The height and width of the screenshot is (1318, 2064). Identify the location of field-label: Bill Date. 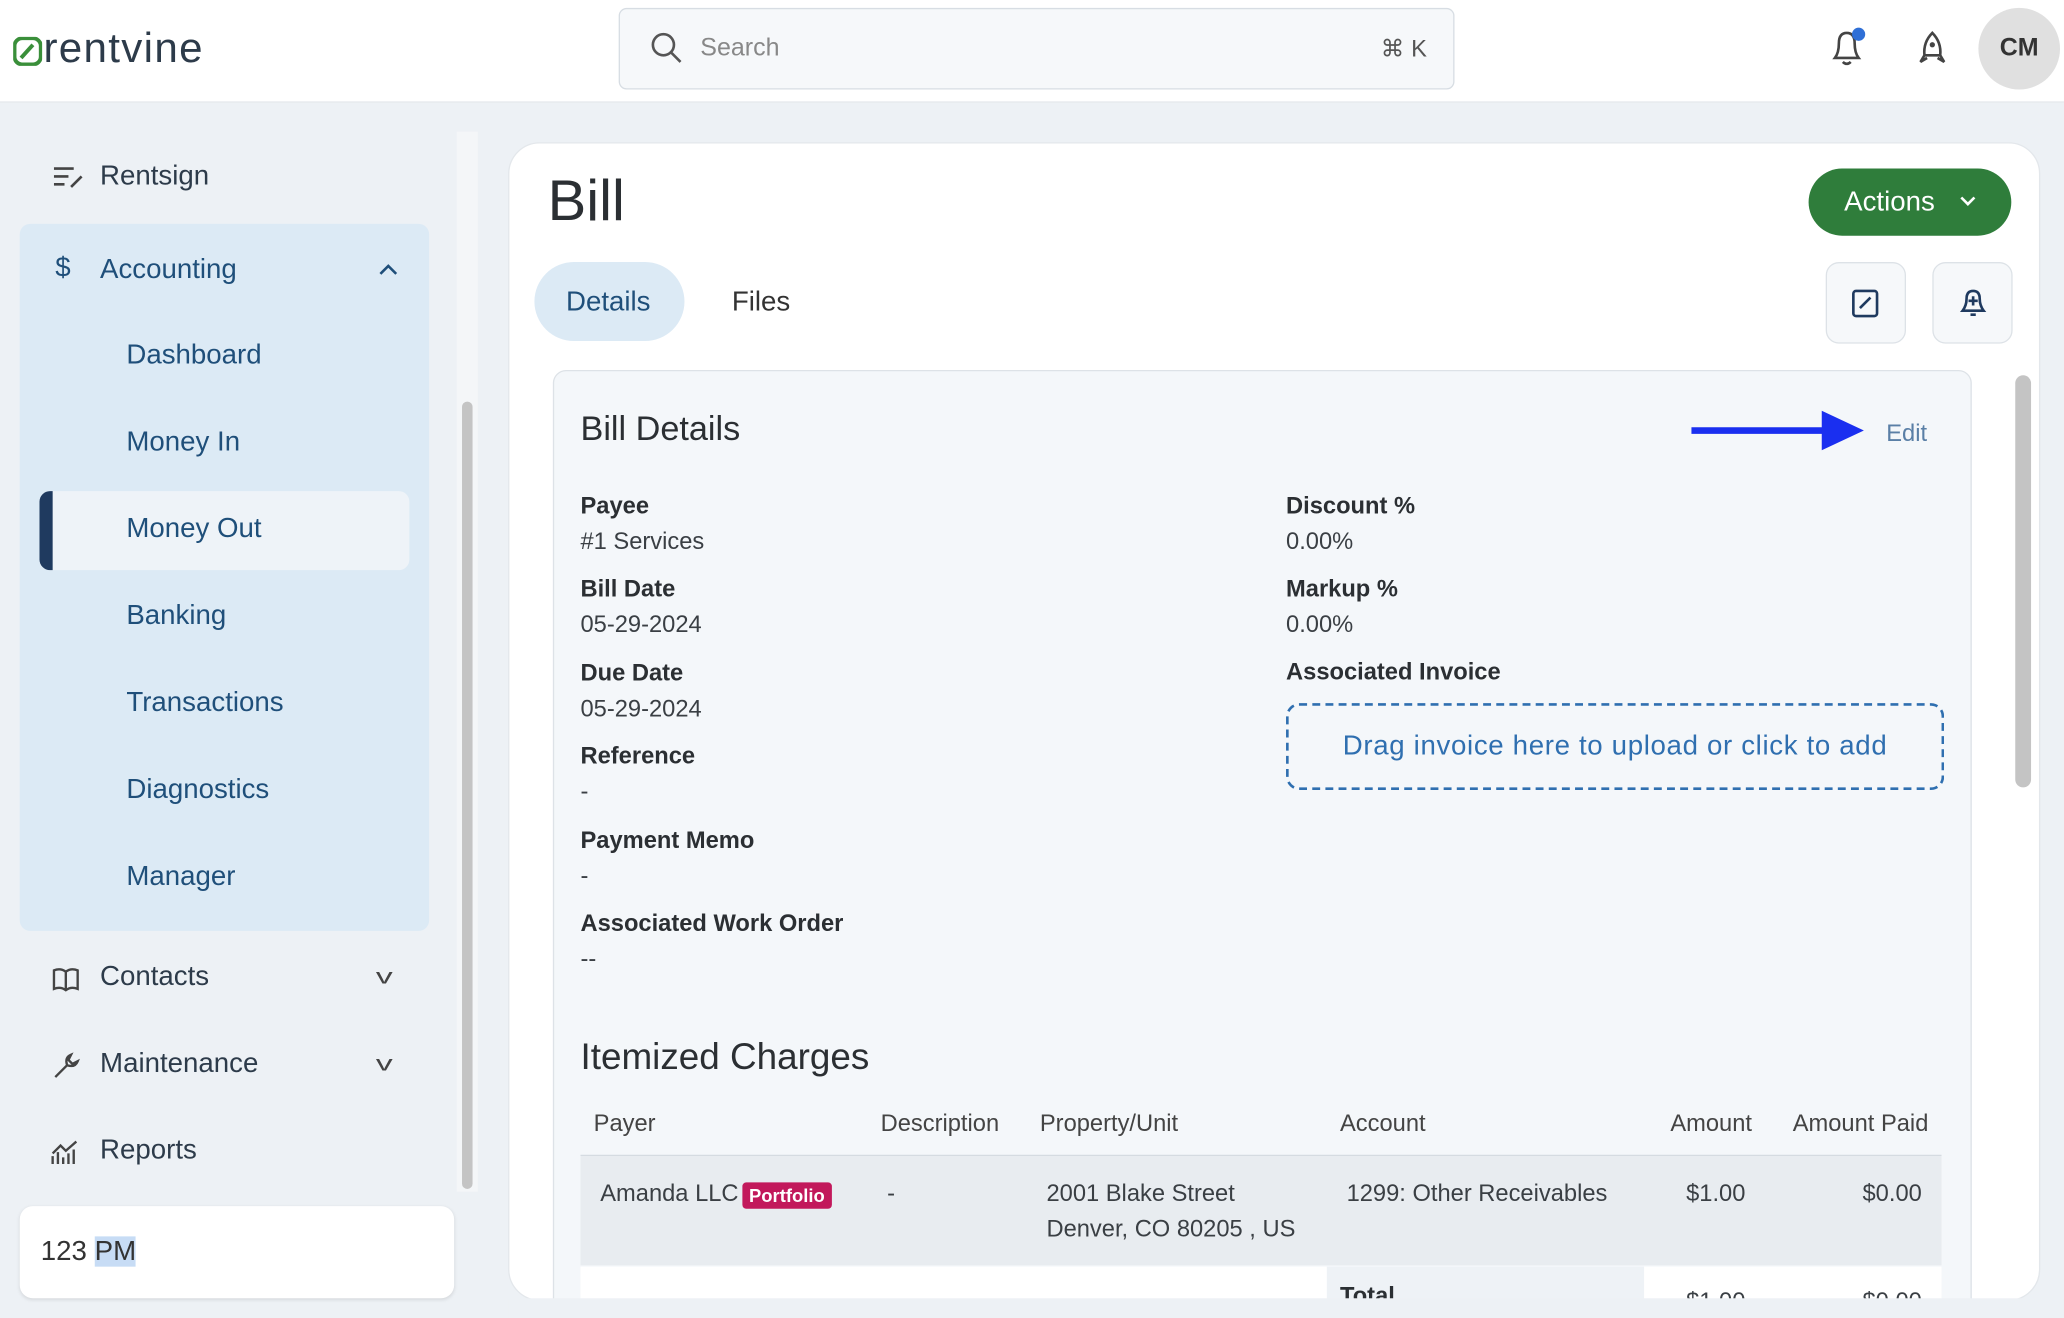
(628, 589).